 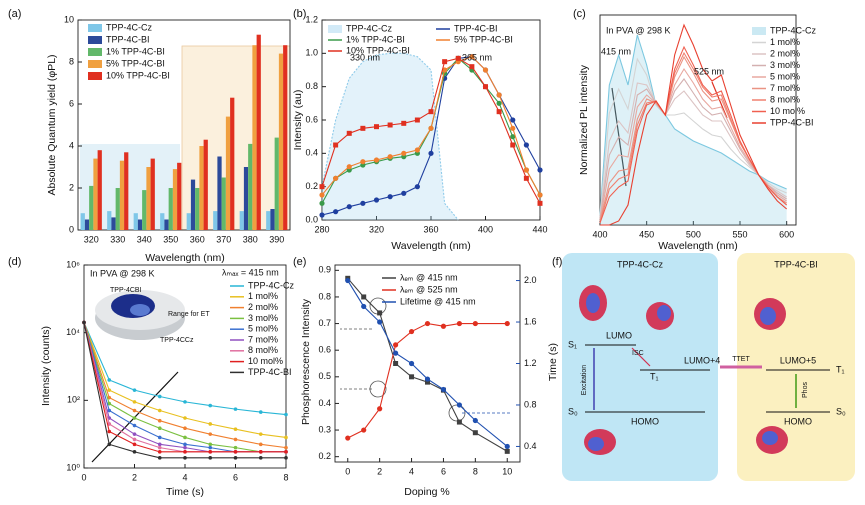 What do you see at coordinates (739, 234) in the screenshot?
I see `x-tick-label: 550` at bounding box center [739, 234].